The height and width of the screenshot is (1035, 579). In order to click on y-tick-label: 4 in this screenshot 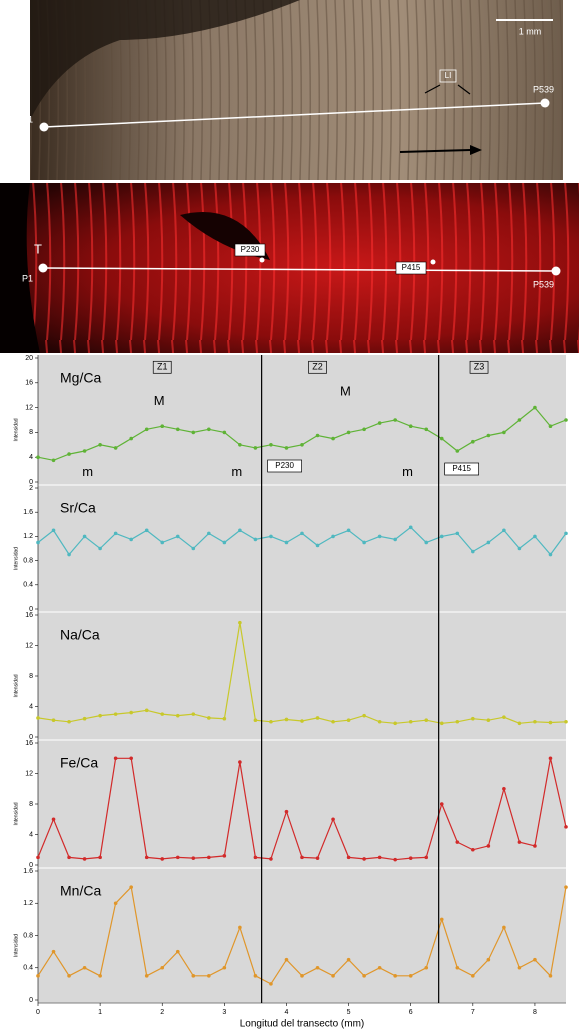, I will do `click(31, 706)`.